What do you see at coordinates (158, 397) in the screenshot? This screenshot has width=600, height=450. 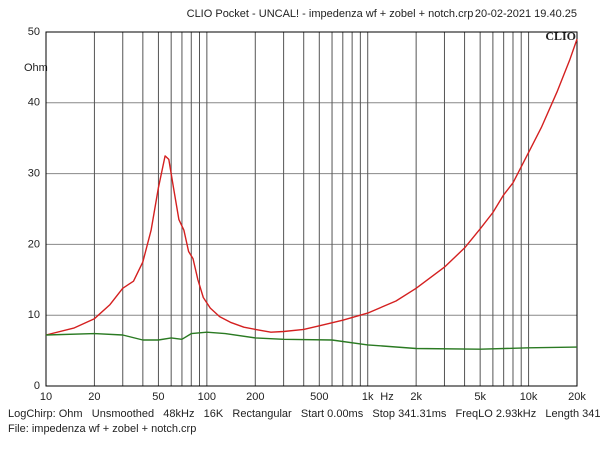 I see `x-tick-label: 50` at bounding box center [158, 397].